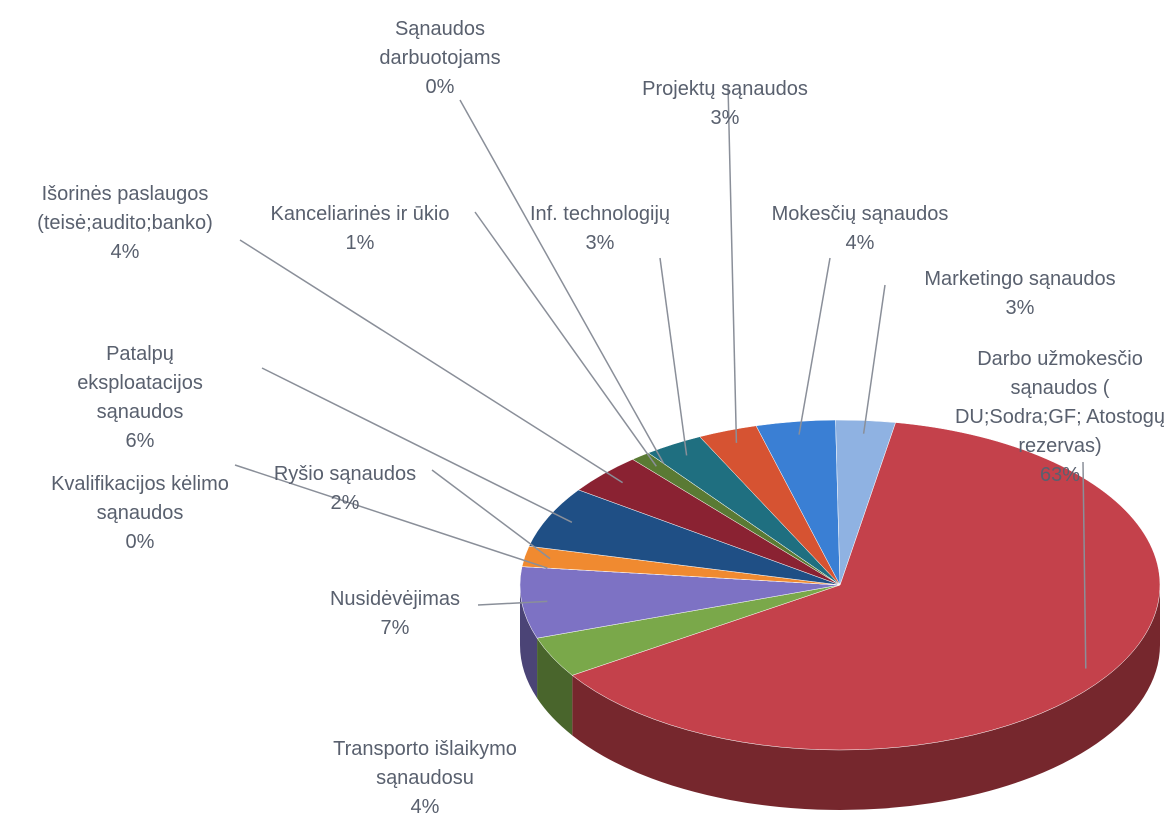 The image size is (1166, 831). Describe the element at coordinates (140, 383) in the screenshot. I see `category-name: Patalpų eksploatacijos sąnaudos` at that location.